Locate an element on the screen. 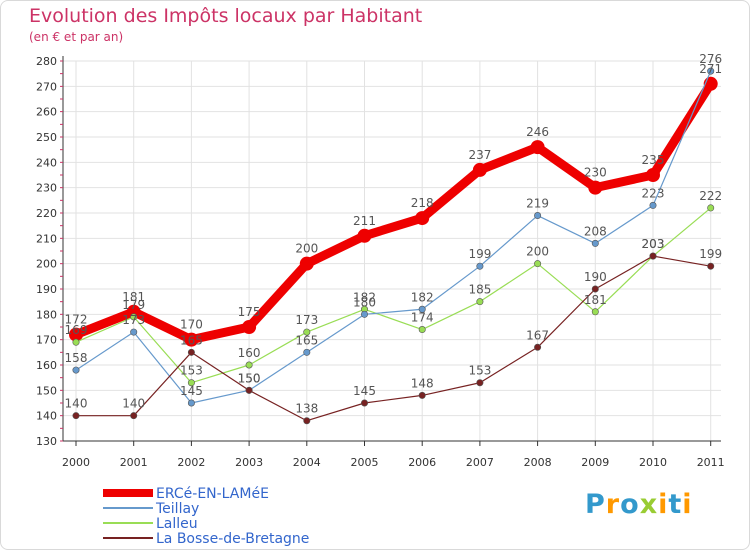  data-label: 170 is located at coordinates (191, 325).